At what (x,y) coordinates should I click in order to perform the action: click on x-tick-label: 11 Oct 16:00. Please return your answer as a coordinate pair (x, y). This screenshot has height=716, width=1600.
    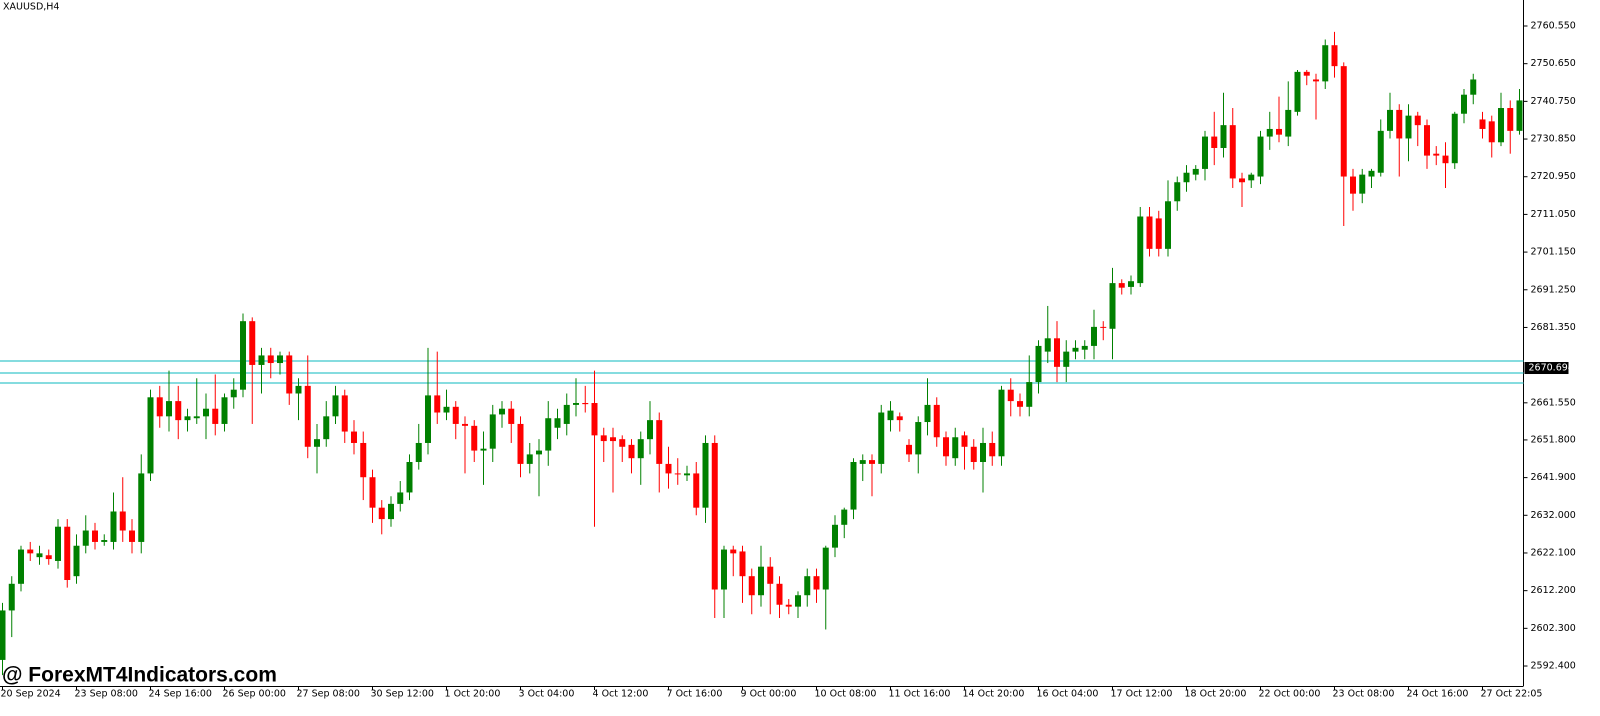
    Looking at the image, I should click on (920, 694).